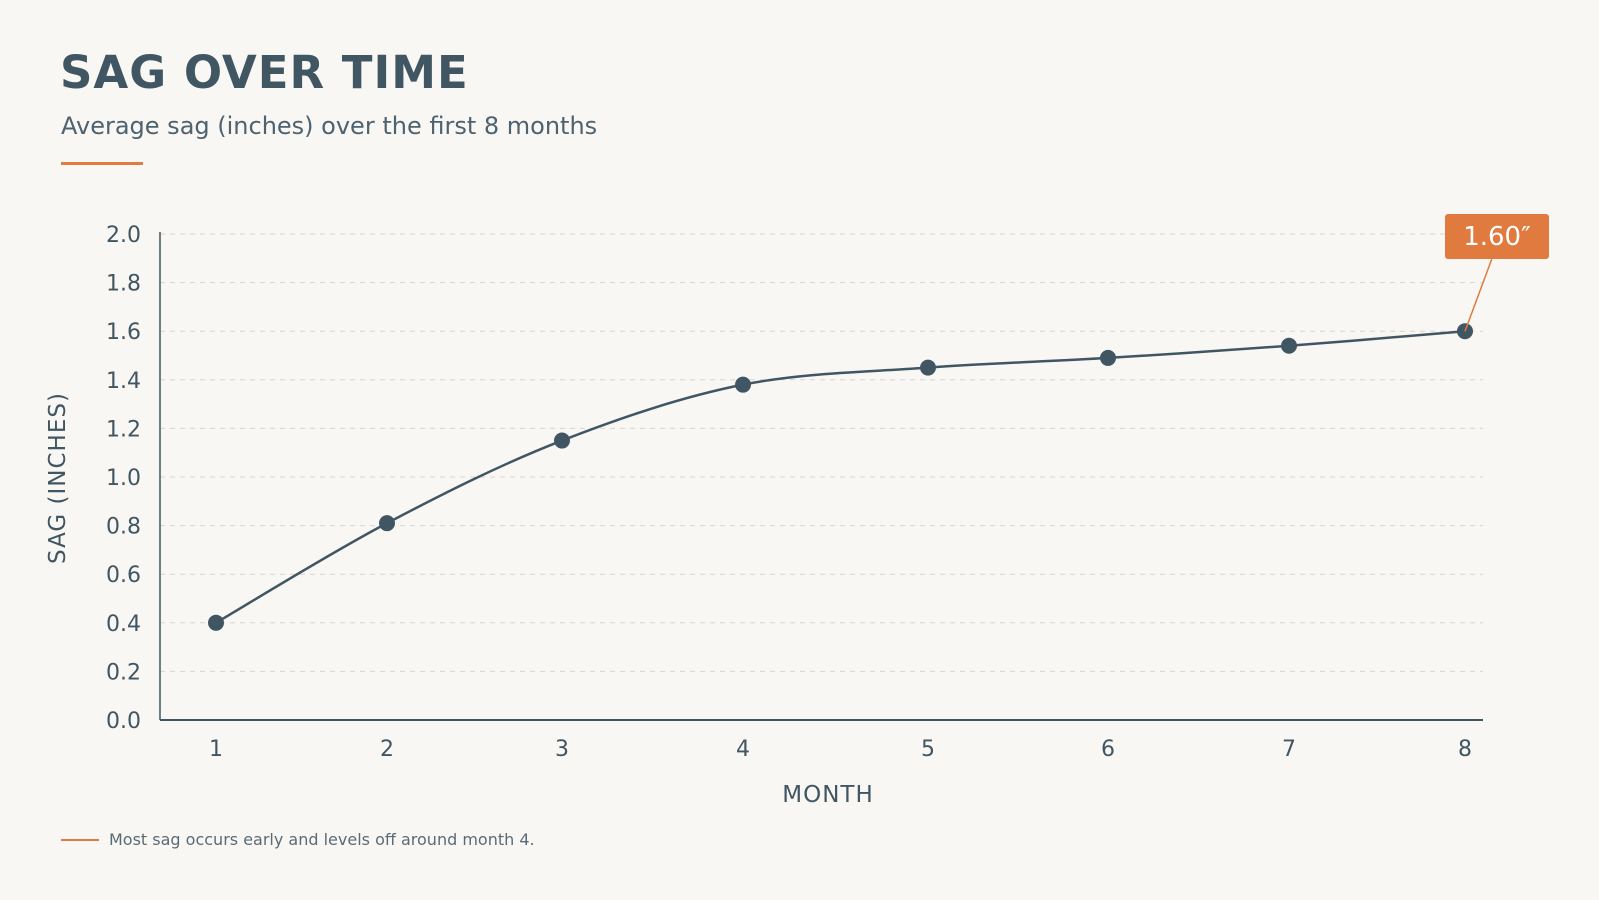 The width and height of the screenshot is (1599, 900). What do you see at coordinates (123, 527) in the screenshot?
I see `y-tick-label: 0.8` at bounding box center [123, 527].